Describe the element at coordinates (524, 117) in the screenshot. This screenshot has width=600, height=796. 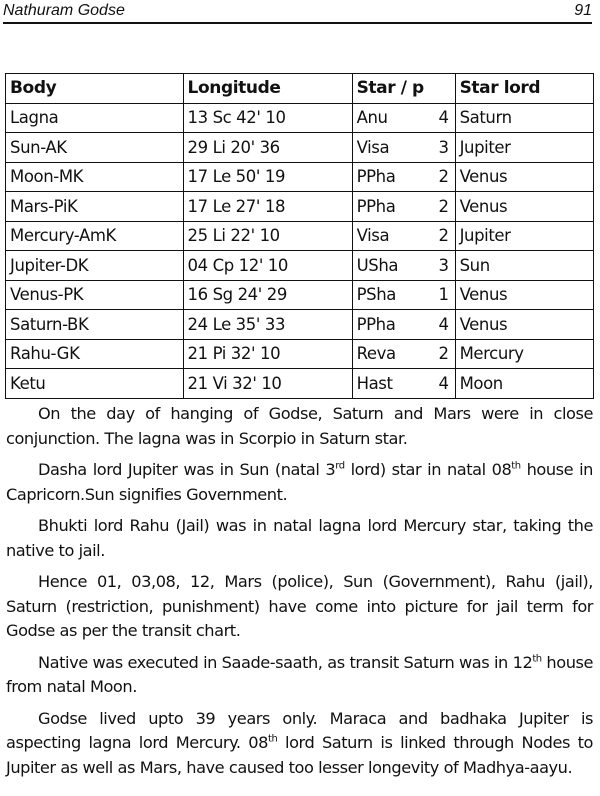
I see `cell-star-lord: Saturn` at that location.